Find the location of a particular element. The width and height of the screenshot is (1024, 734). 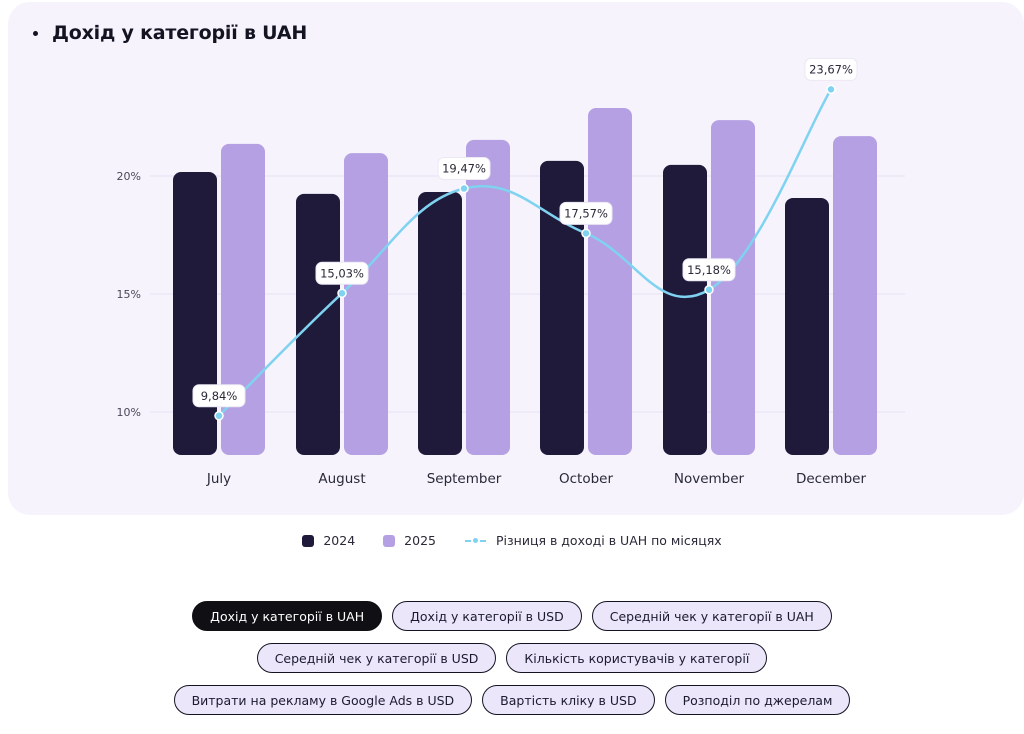

tab-metric: Середній чек у категорії в USD is located at coordinates (376, 658).